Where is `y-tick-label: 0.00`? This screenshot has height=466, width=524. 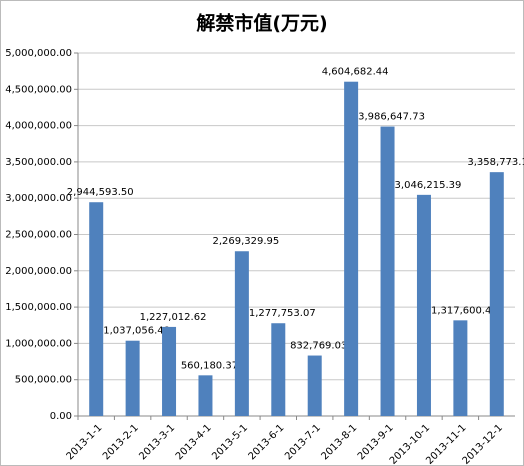
y-tick-label: 0.00 is located at coordinates (61, 416).